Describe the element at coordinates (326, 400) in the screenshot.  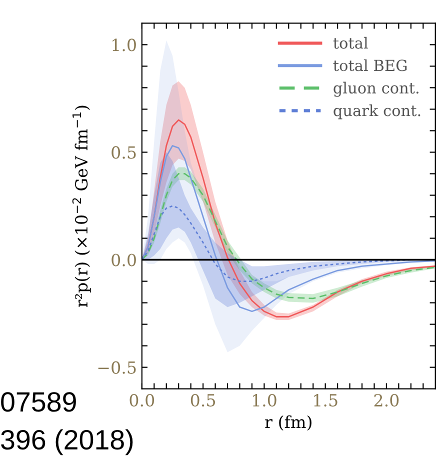
I see `x-tick-label: 1.5` at that location.